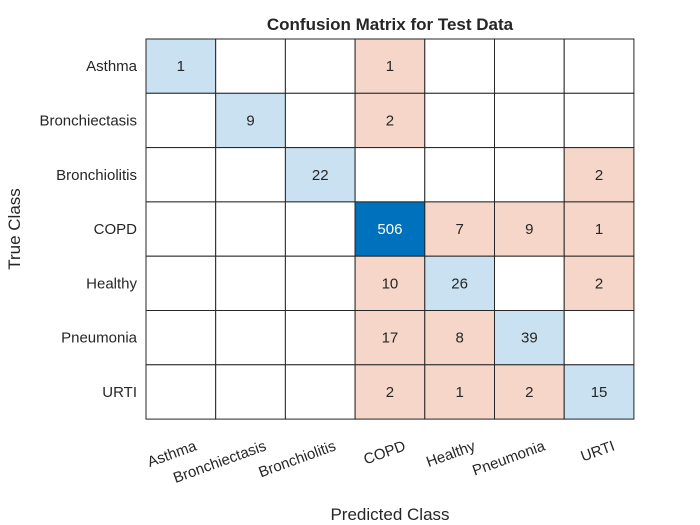 The height and width of the screenshot is (525, 700). Describe the element at coordinates (598, 452) in the screenshot. I see `x-tick-label: URTI` at that location.